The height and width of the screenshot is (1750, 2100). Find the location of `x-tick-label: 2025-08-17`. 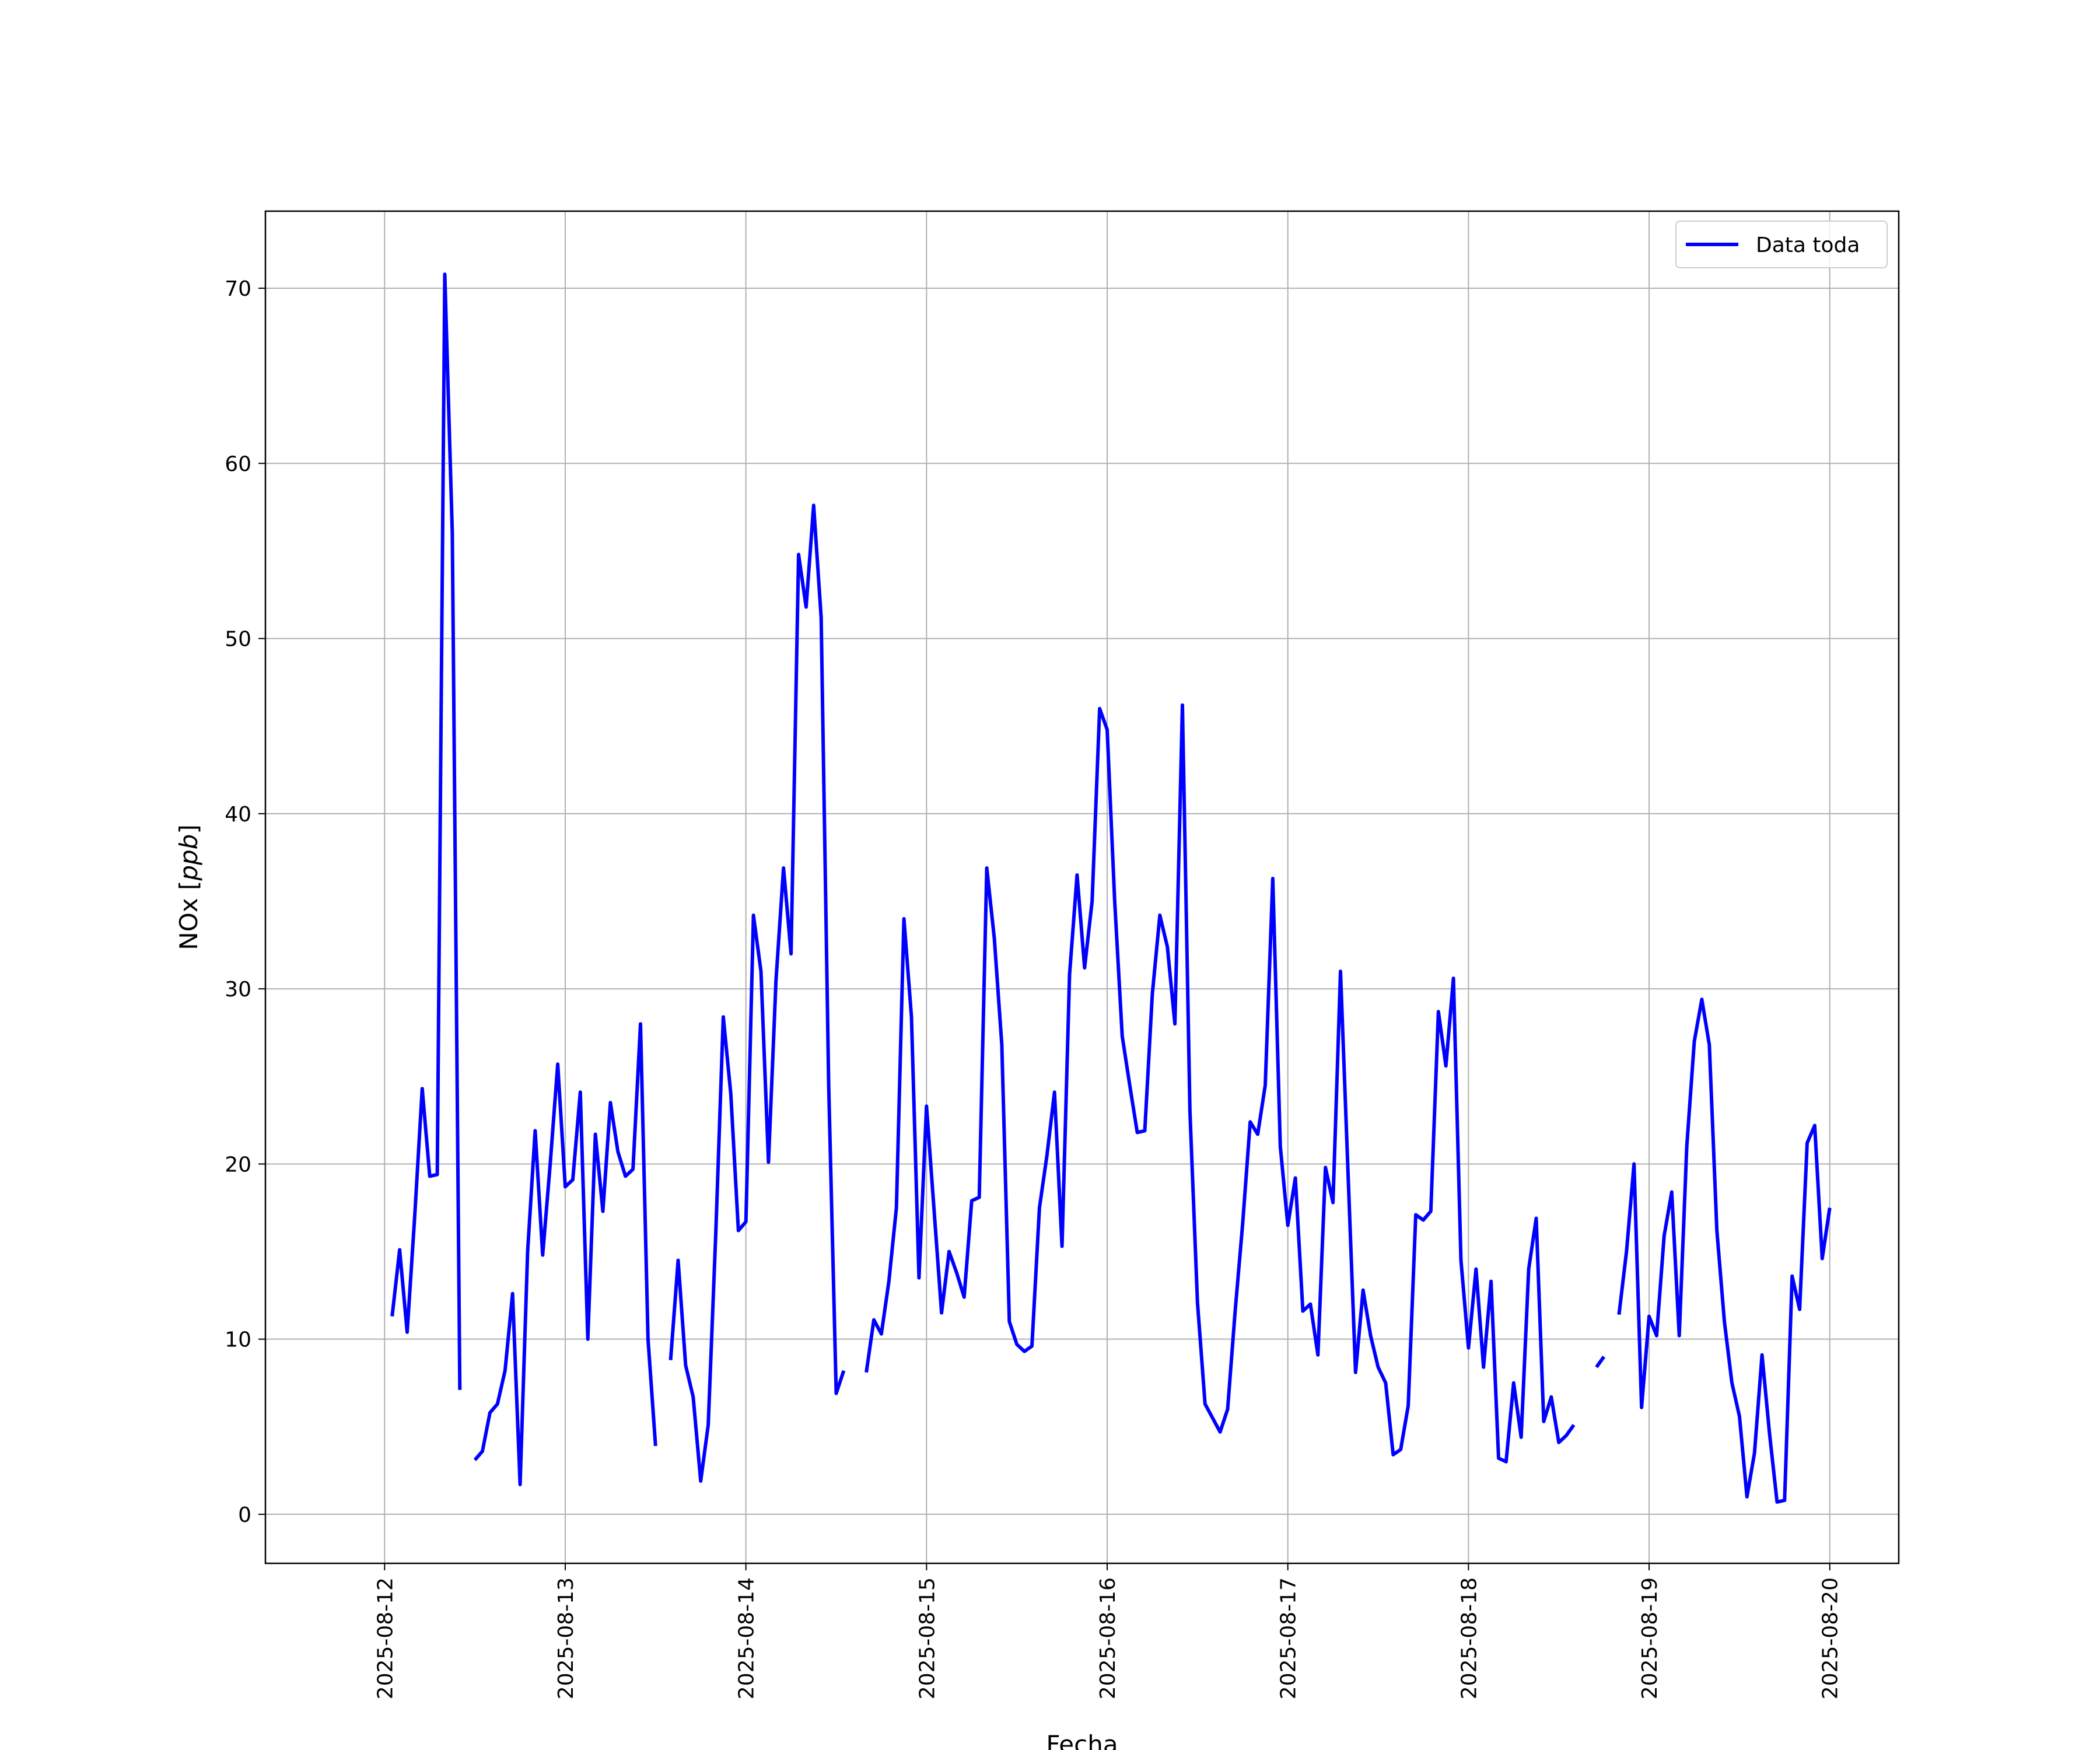

x-tick-label: 2025-08-17 is located at coordinates (1289, 1638).